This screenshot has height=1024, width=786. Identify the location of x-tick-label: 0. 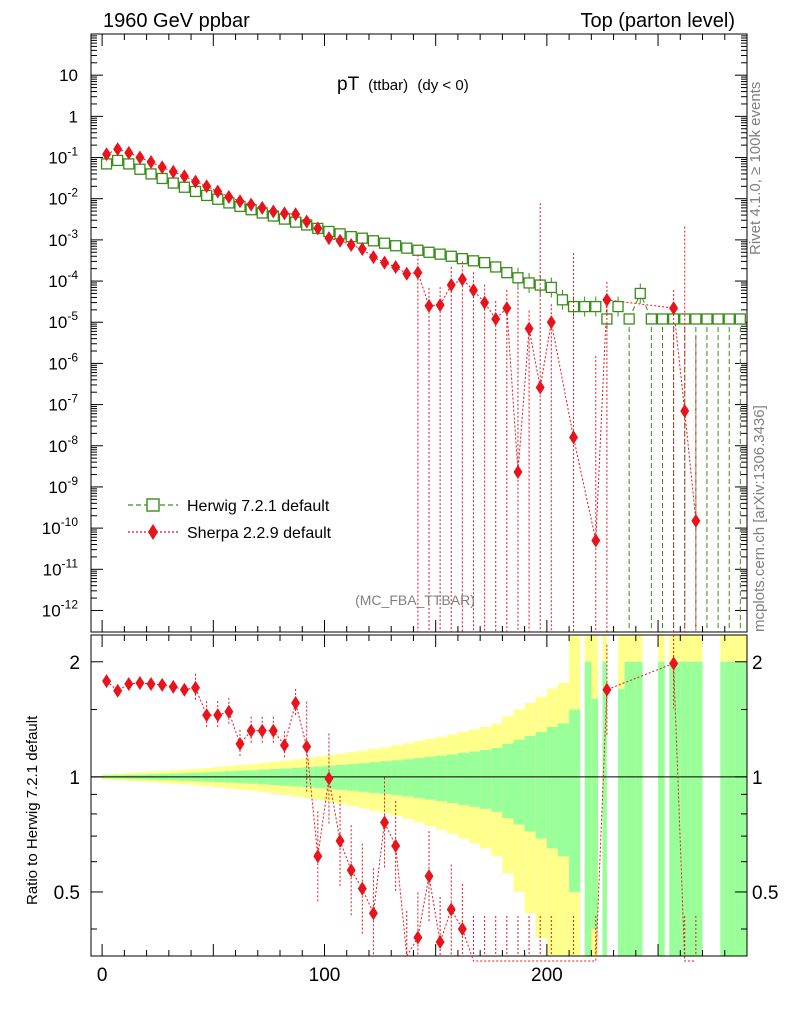
(102, 975).